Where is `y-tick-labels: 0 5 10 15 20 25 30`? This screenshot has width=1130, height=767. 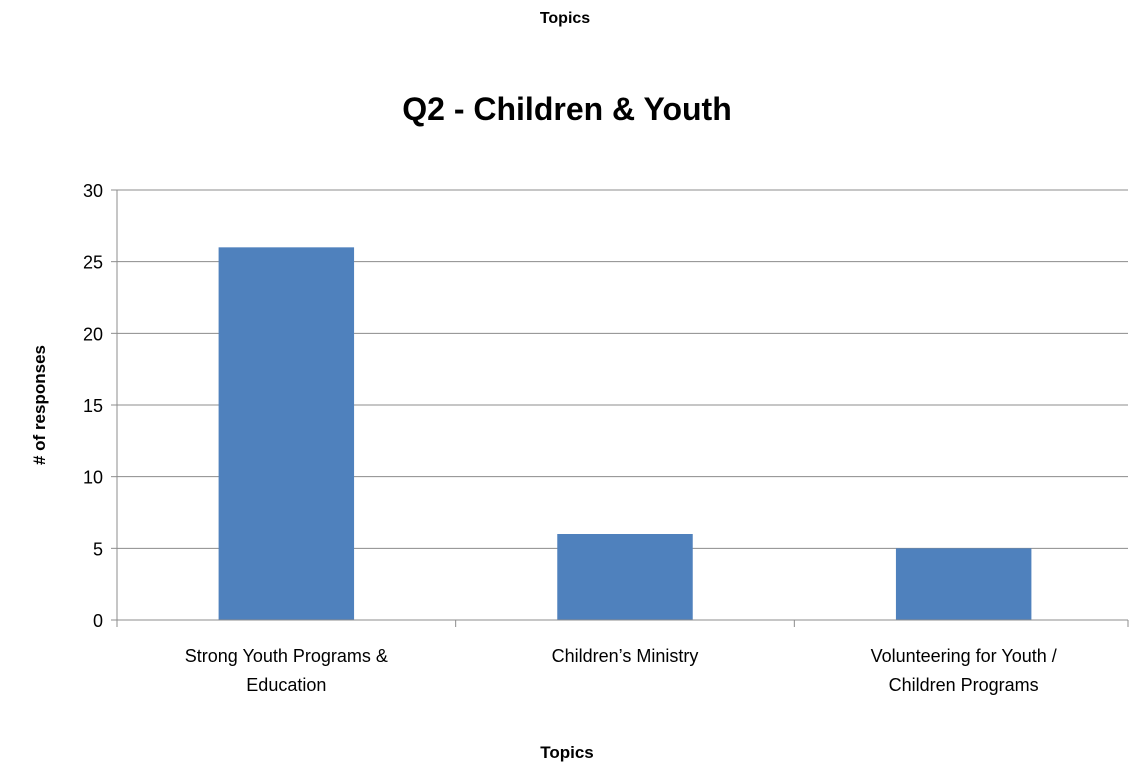
y-tick-labels: 0 5 10 15 20 25 30 is located at coordinates (93, 406).